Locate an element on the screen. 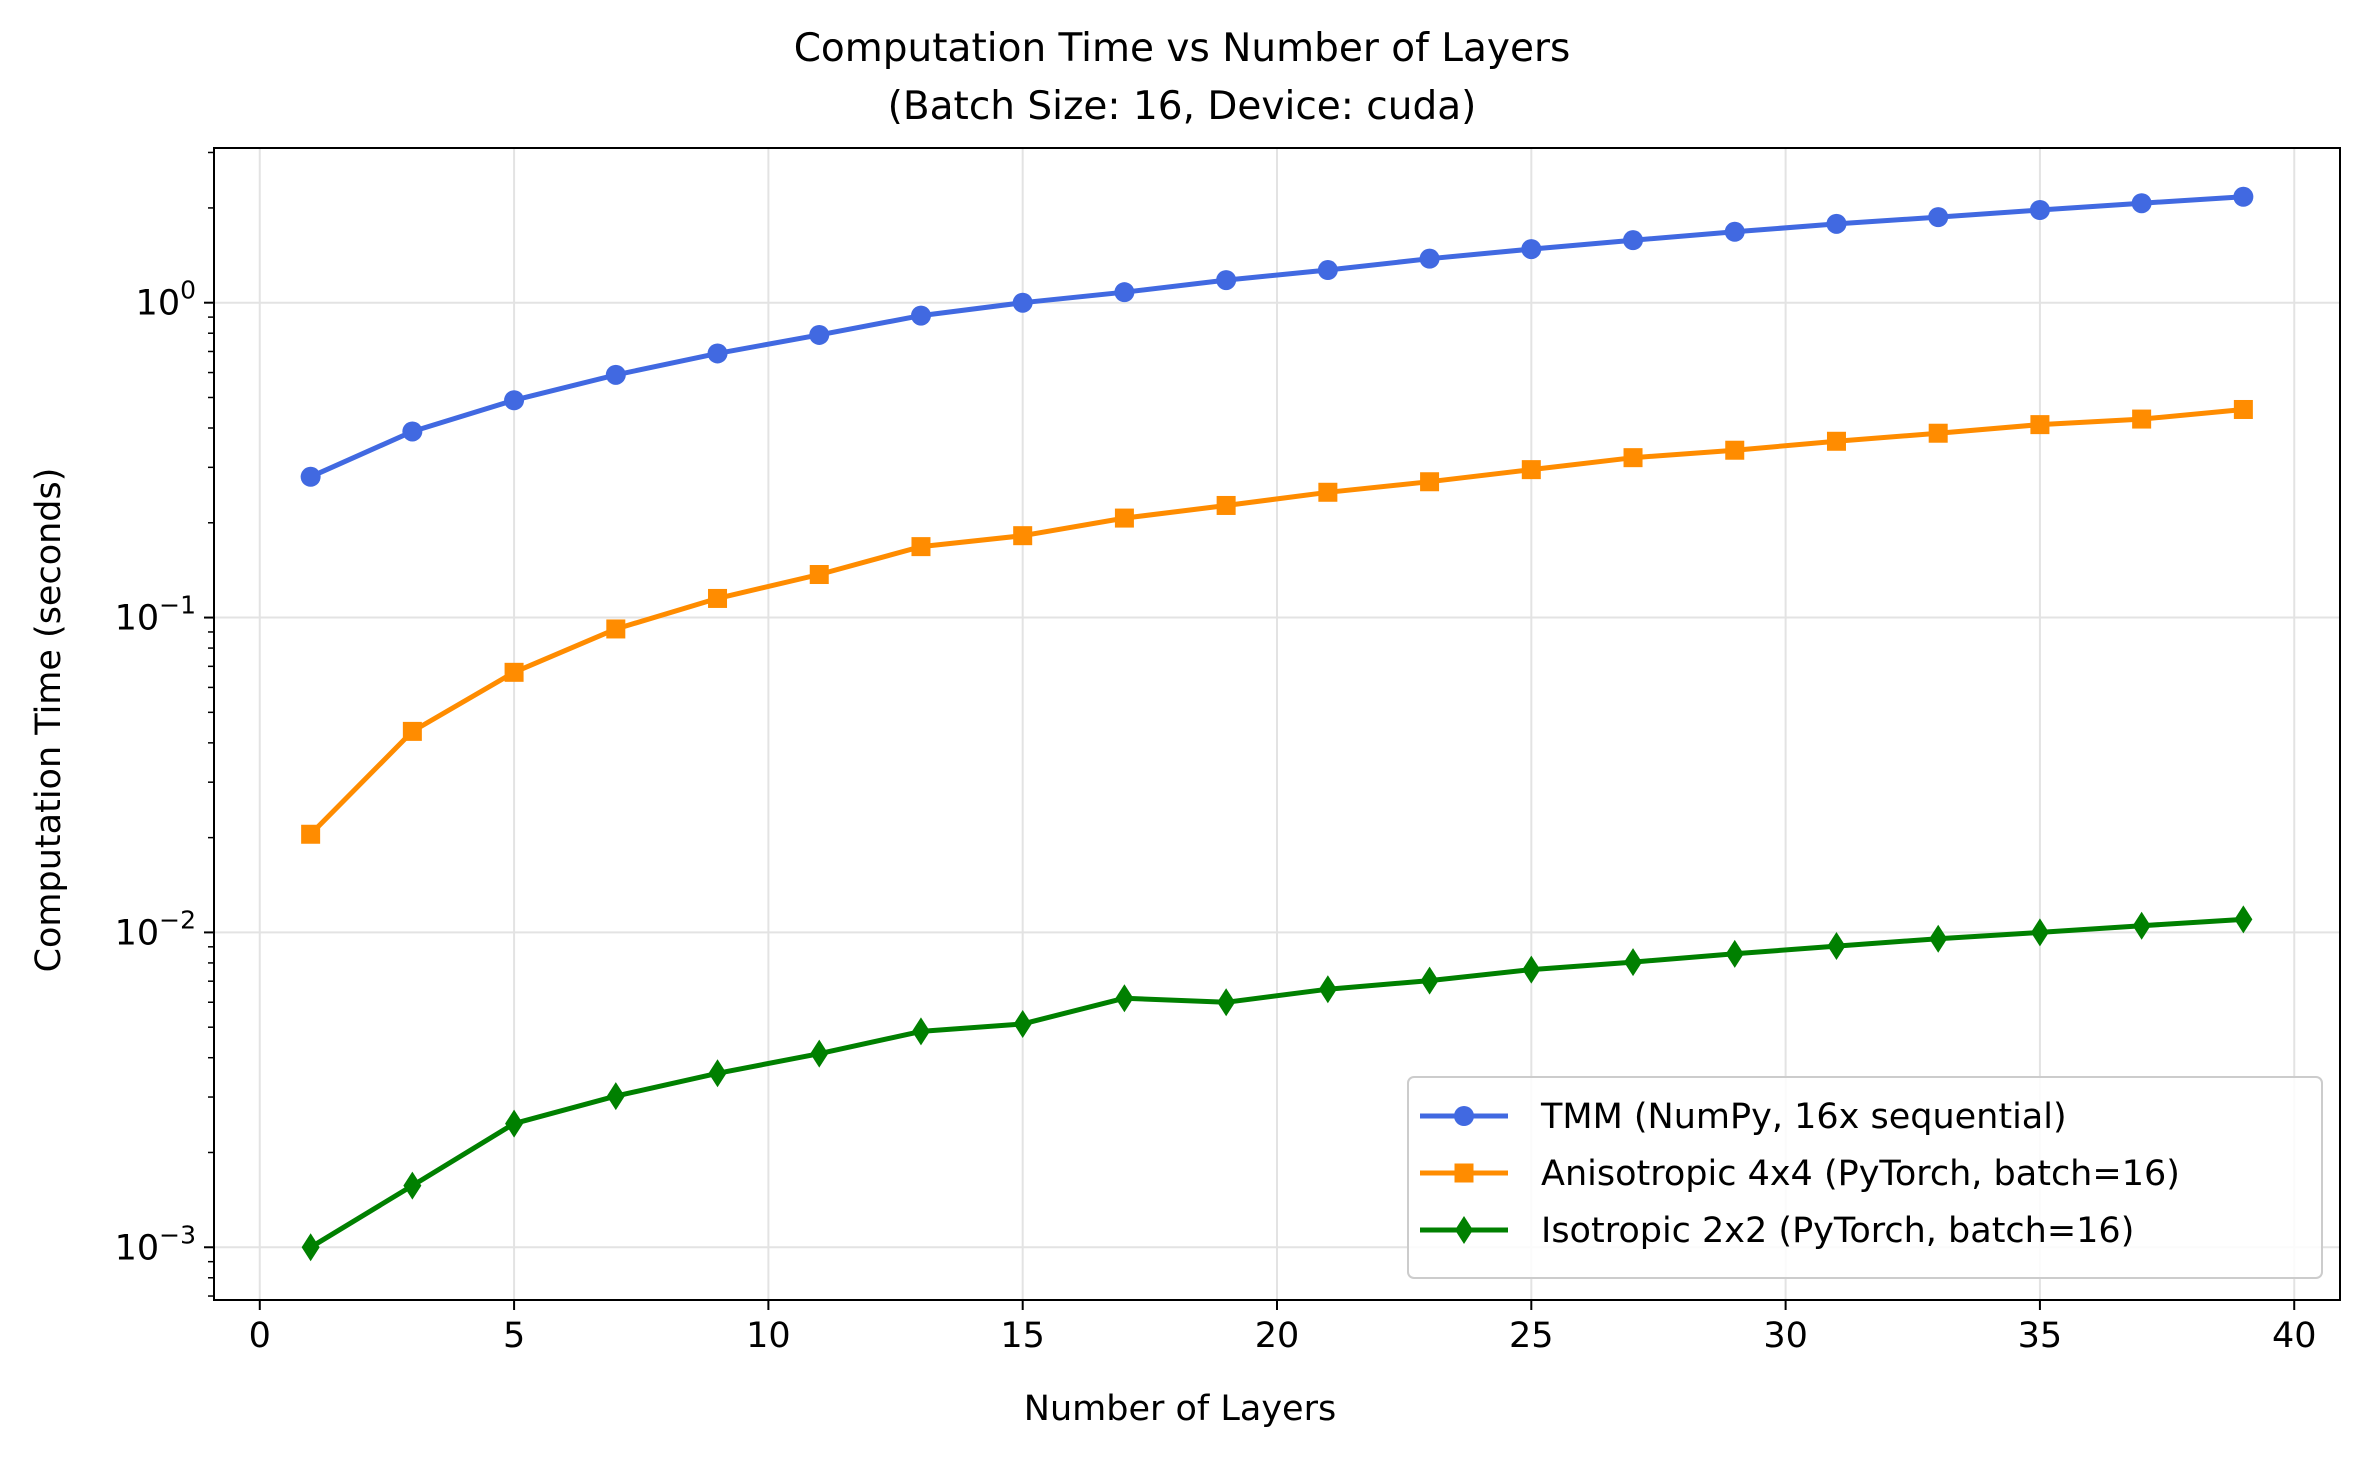 This screenshot has width=2366, height=1459. chart-subtitle: (Batch Size: 16, Device: cuda) is located at coordinates (1182, 106).